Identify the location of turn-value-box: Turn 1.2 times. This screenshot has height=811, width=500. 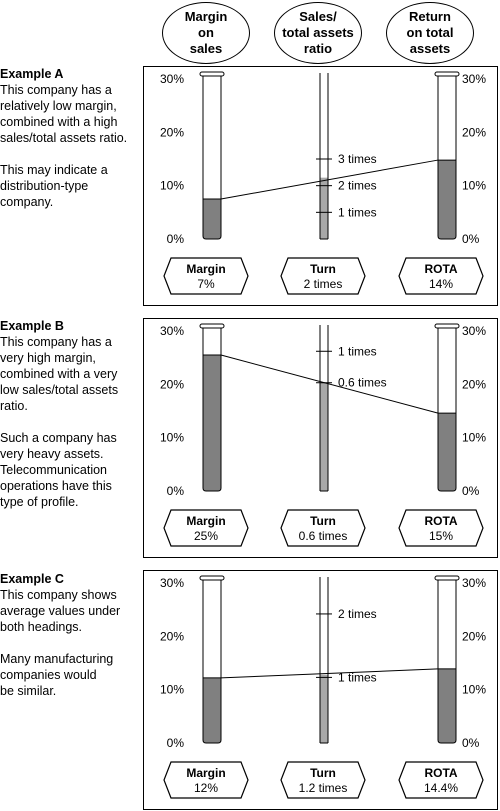
(323, 780).